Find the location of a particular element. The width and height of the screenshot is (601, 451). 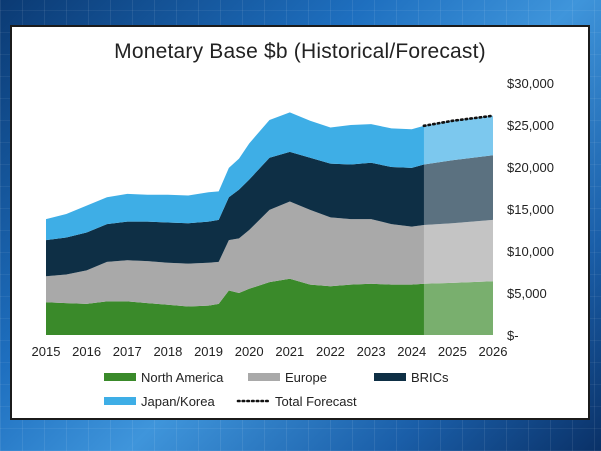

y-tick-label: $30,000 is located at coordinates (530, 83).